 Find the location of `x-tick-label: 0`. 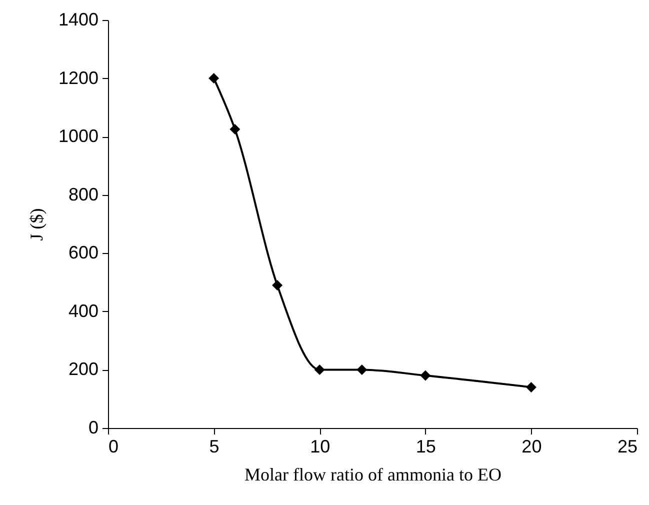

x-tick-label: 0 is located at coordinates (113, 446).